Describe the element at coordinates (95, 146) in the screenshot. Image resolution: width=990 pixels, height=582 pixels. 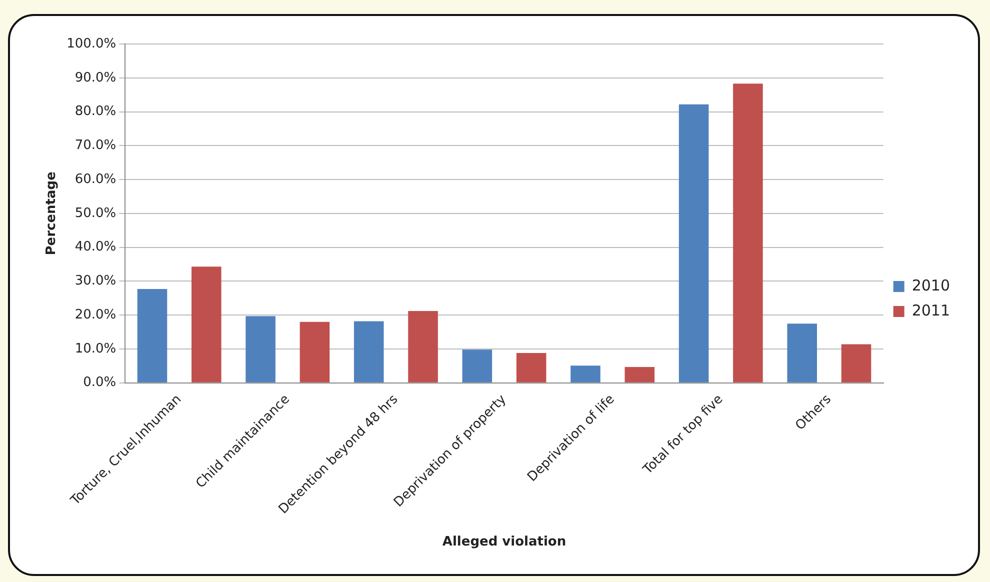
I see `y-tick-label: 70.0%` at that location.